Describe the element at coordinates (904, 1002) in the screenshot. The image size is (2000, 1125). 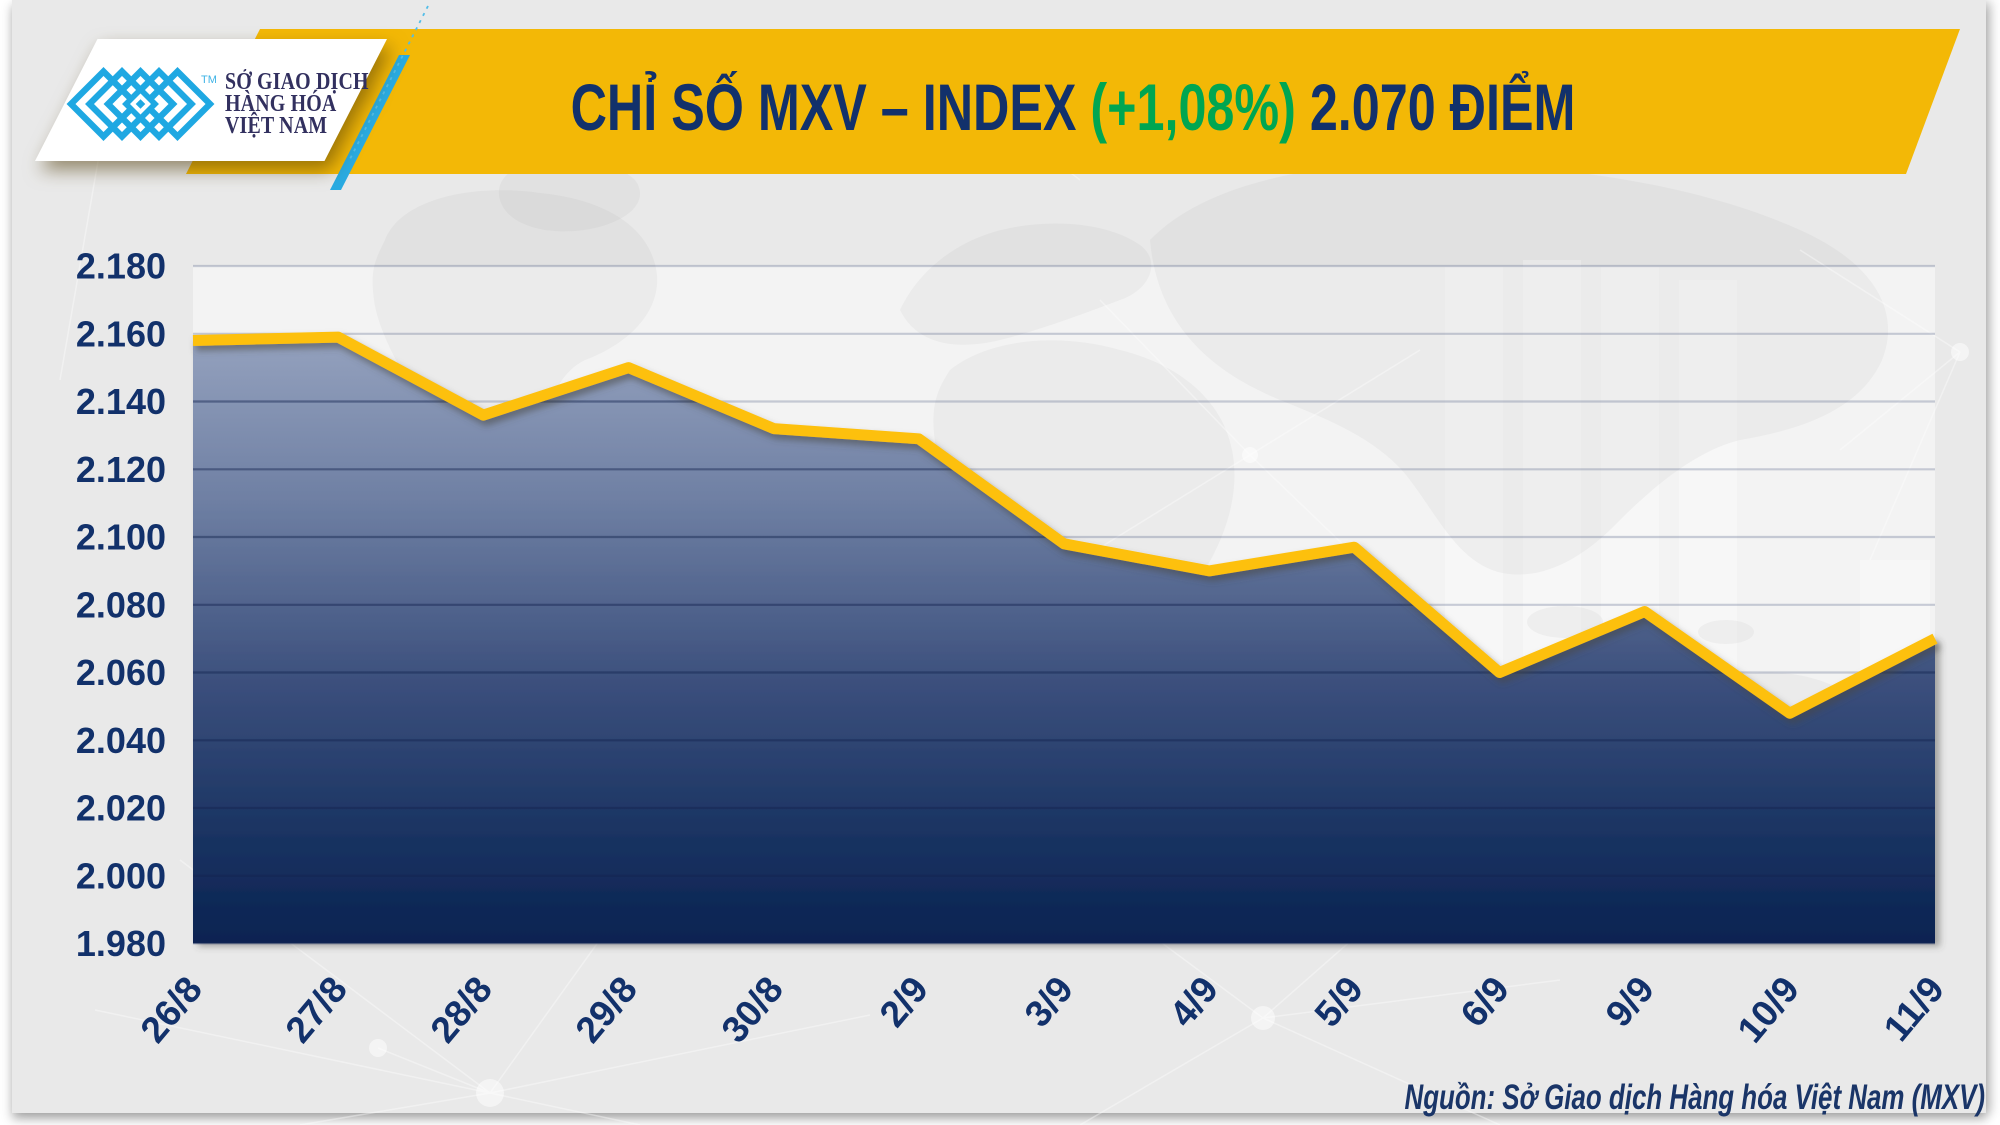
I see `svg-text: 2/9` at that location.